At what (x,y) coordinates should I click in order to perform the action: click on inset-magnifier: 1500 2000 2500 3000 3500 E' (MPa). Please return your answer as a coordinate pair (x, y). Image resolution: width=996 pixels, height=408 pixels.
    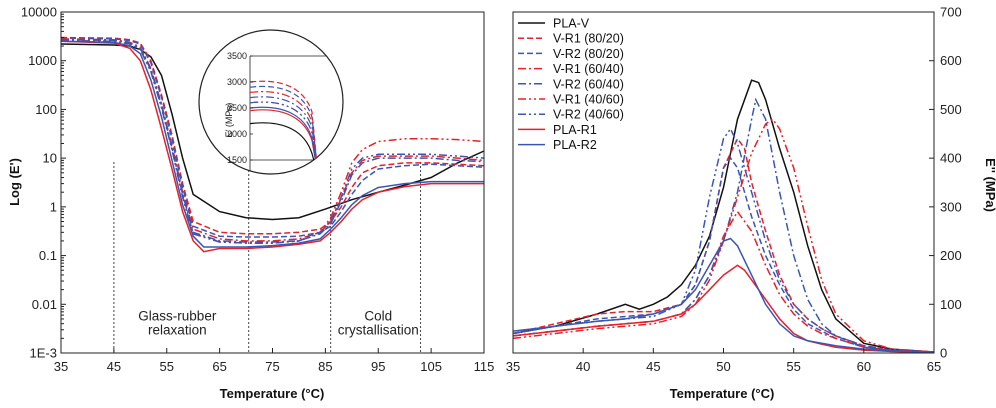
    Looking at the image, I should click on (271, 102).